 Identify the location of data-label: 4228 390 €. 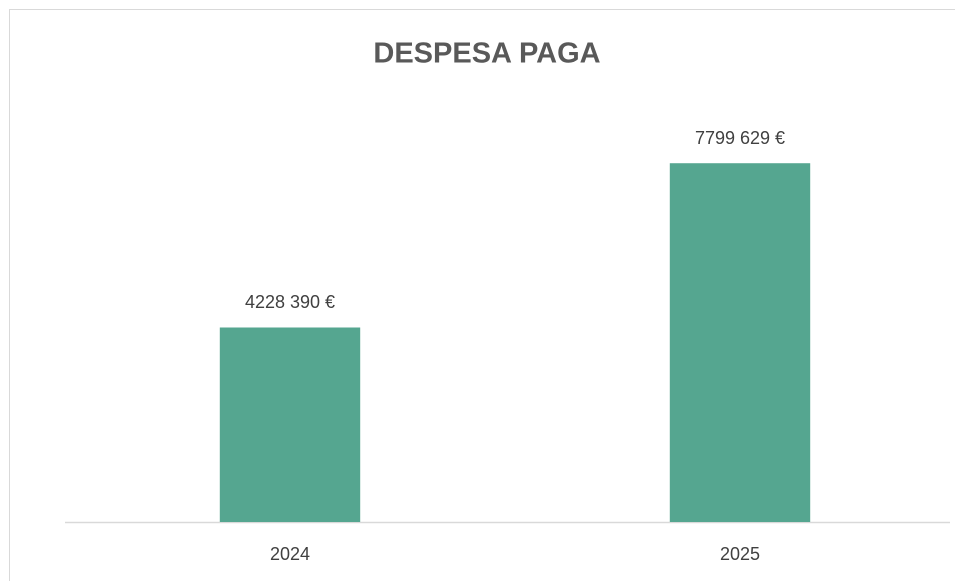
(290, 302).